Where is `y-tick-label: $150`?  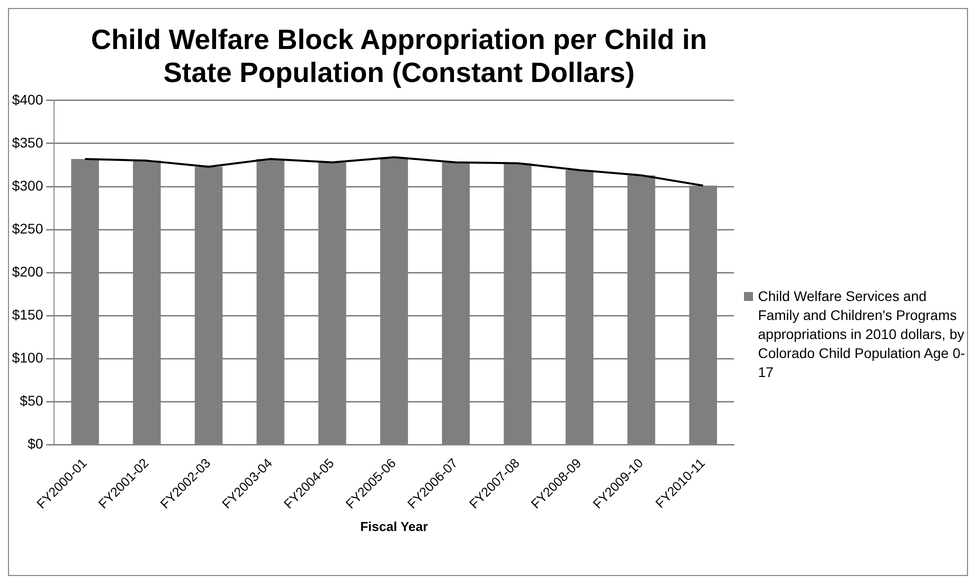 y-tick-label: $150 is located at coordinates (28, 314).